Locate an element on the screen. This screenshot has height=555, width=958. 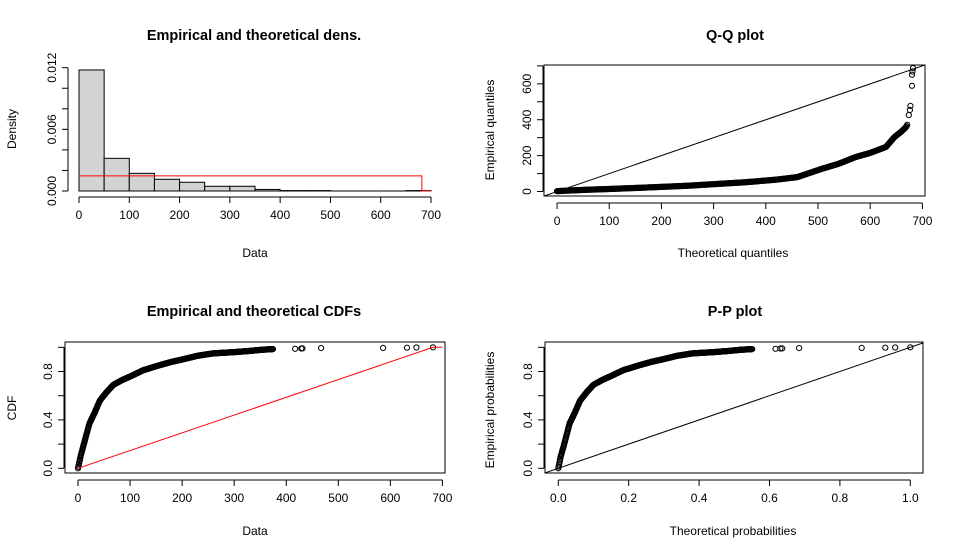
density-x-tick-label: 500 is located at coordinates (330, 215).